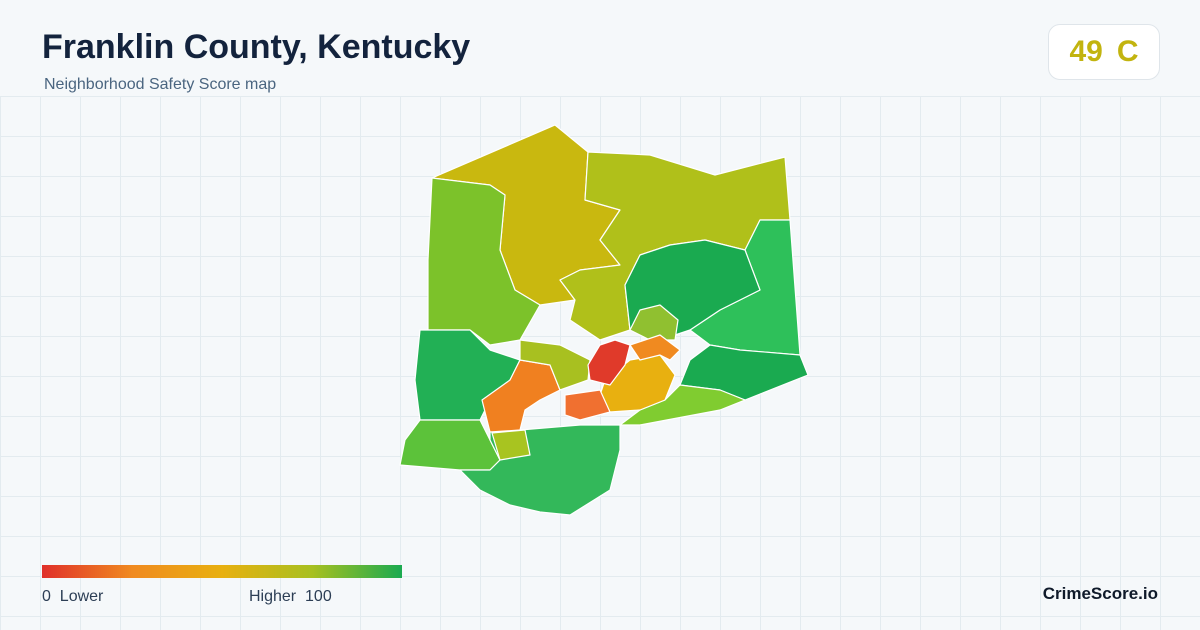 The image size is (1200, 630). I want to click on title: Franklin County, Kentucky, so click(256, 47).